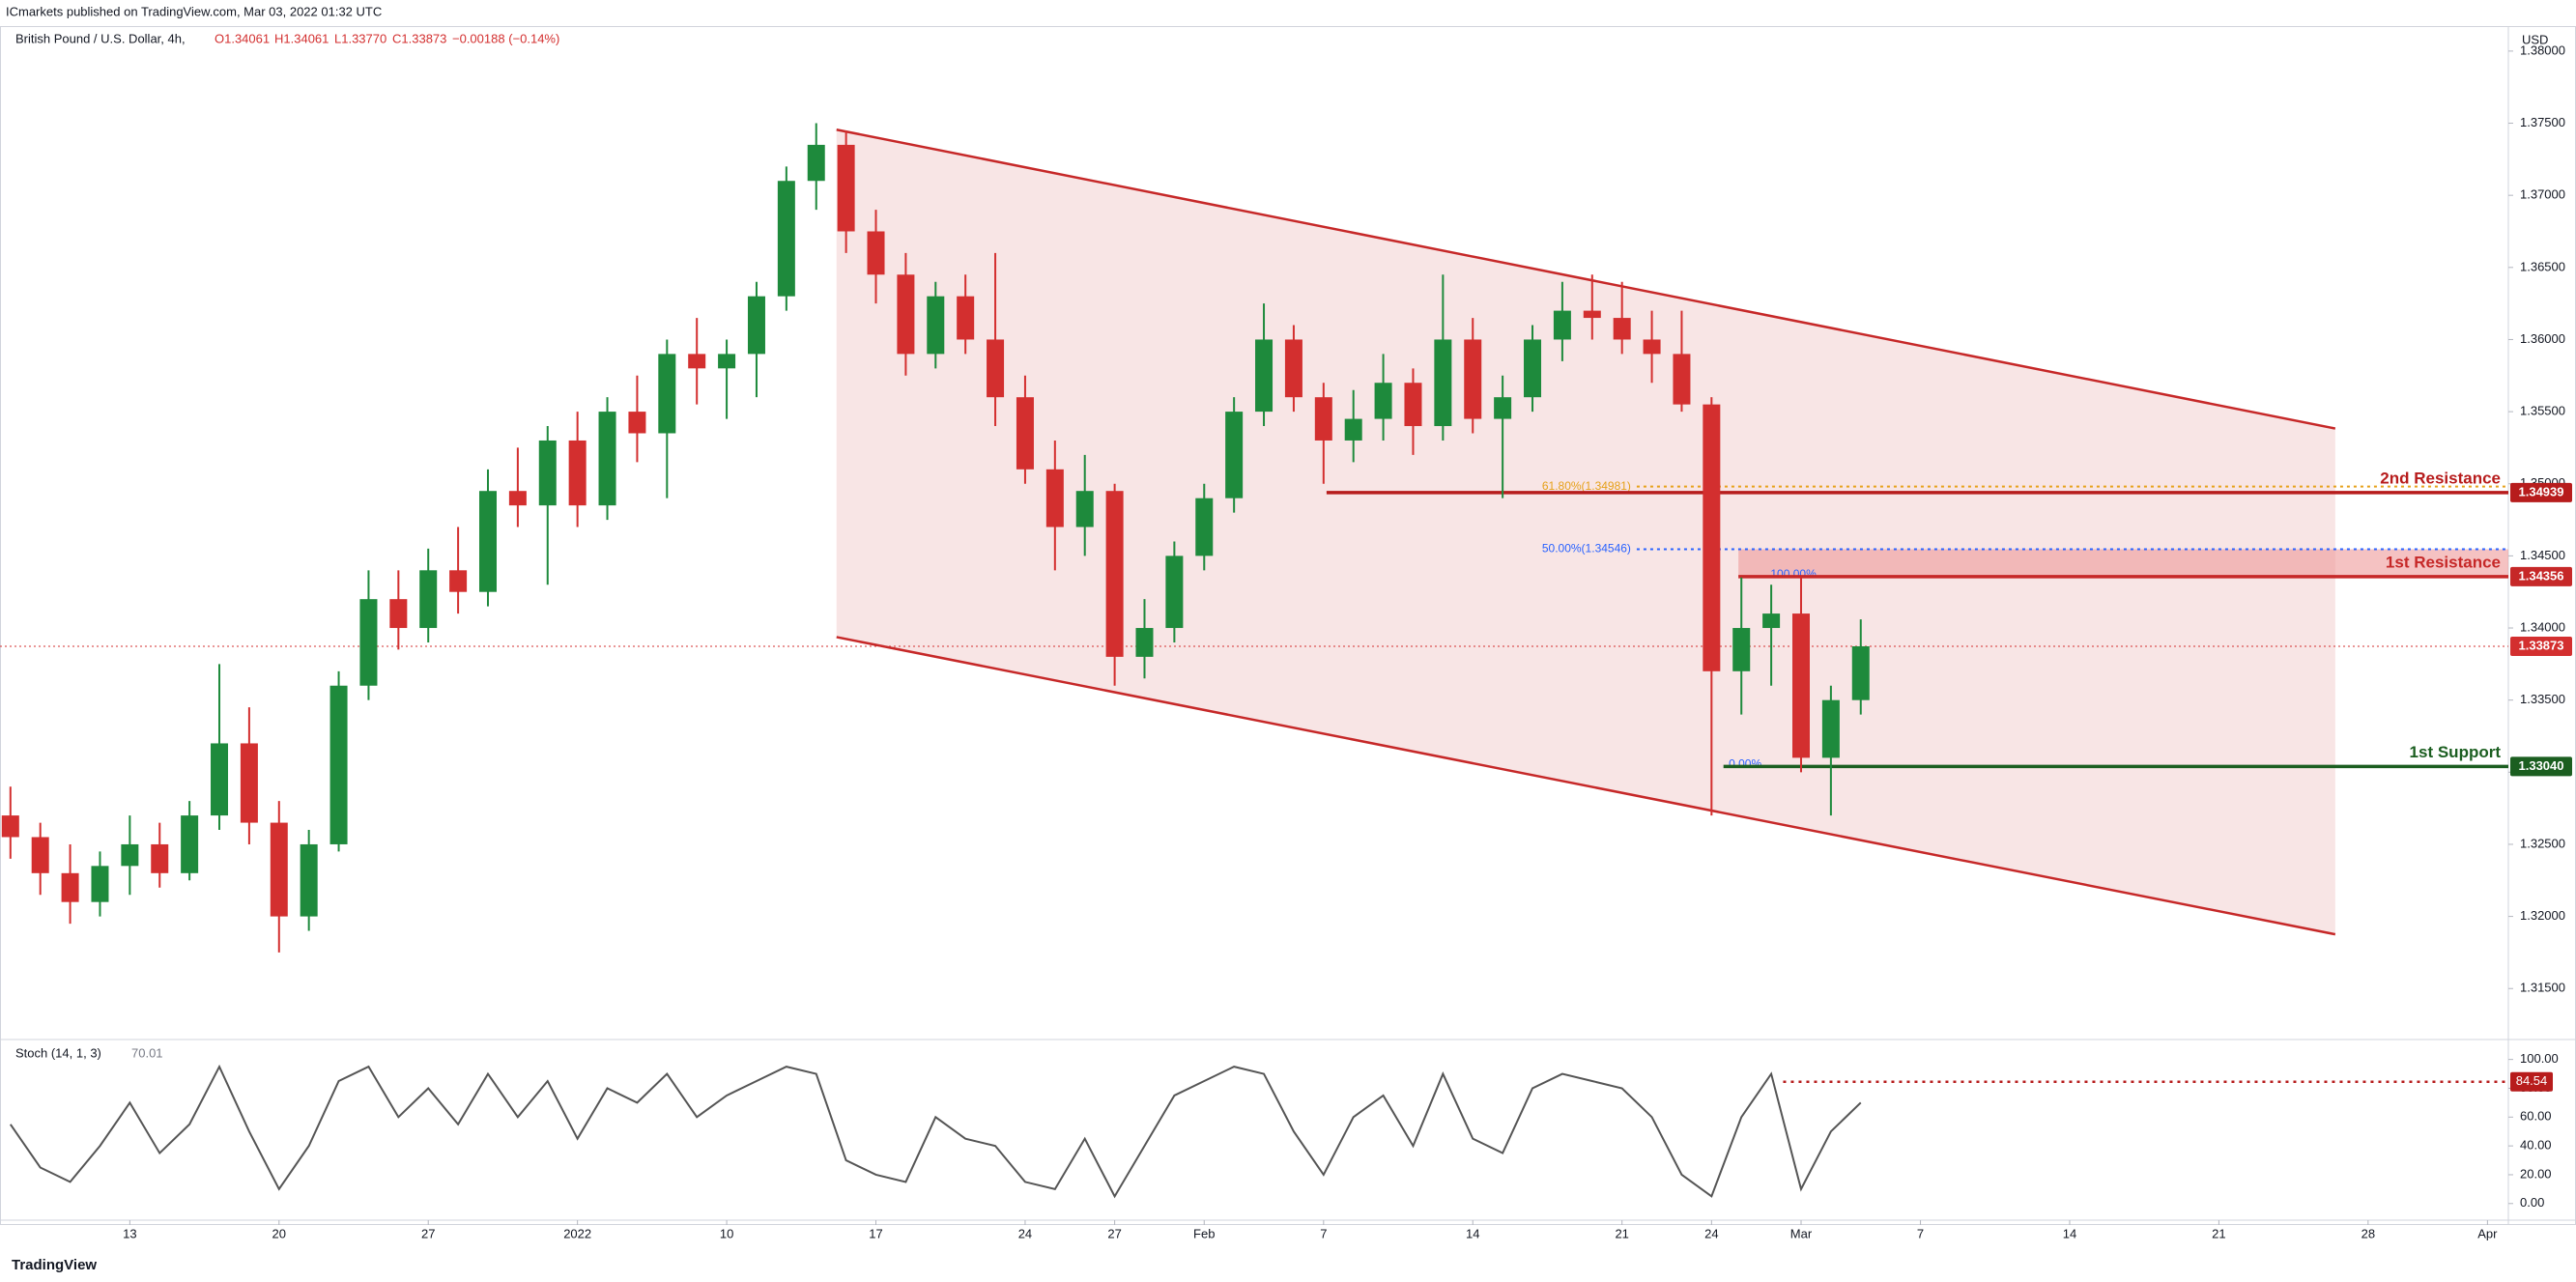 This screenshot has width=2576, height=1282. Describe the element at coordinates (243, 38) in the screenshot. I see `ohlc-value: O1.34061` at that location.